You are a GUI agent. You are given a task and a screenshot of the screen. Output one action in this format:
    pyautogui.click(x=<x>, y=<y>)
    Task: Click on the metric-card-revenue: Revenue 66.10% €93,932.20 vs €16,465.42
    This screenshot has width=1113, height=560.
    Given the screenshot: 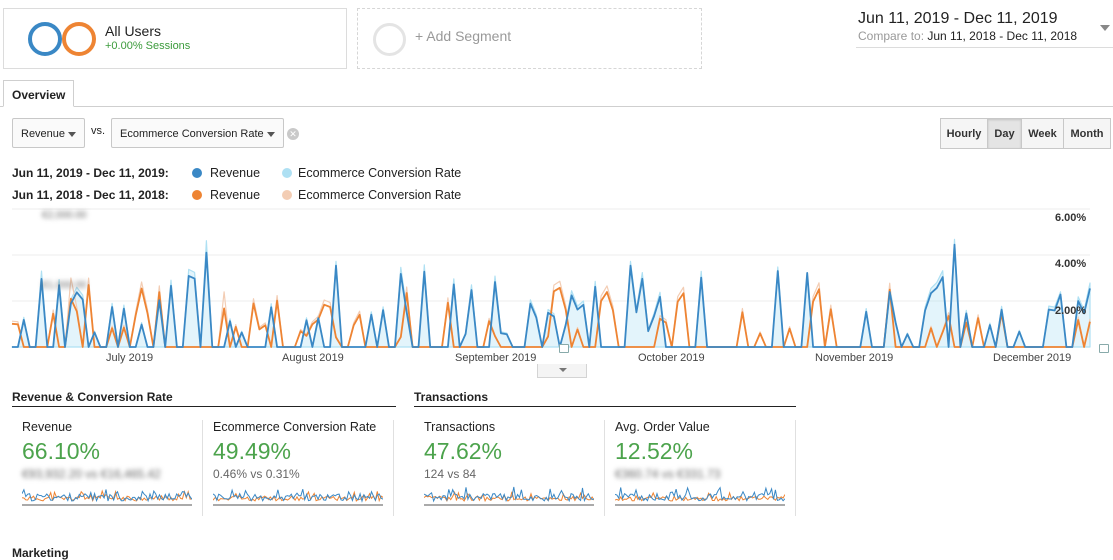 What is the action you would take?
    pyautogui.click(x=117, y=467)
    